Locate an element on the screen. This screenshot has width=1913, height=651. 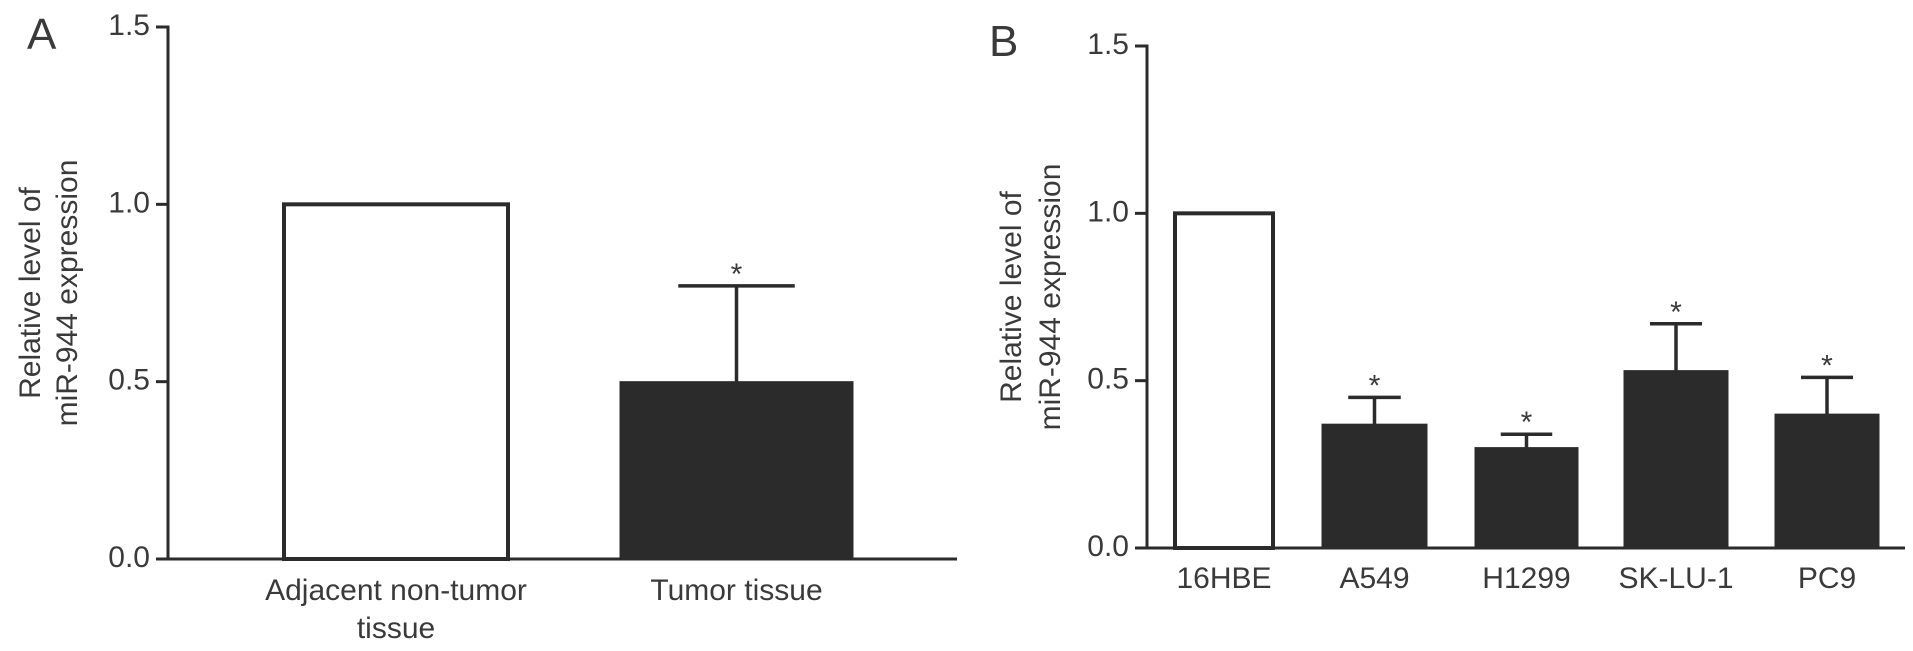
bar-h1299 is located at coordinates (1526, 498).